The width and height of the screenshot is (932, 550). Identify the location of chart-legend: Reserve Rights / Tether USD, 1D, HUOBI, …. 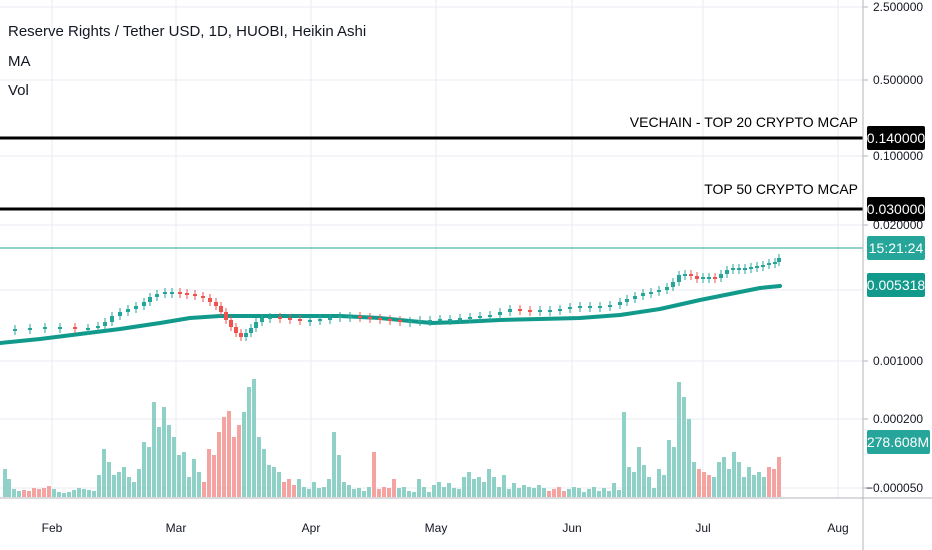
(187, 61).